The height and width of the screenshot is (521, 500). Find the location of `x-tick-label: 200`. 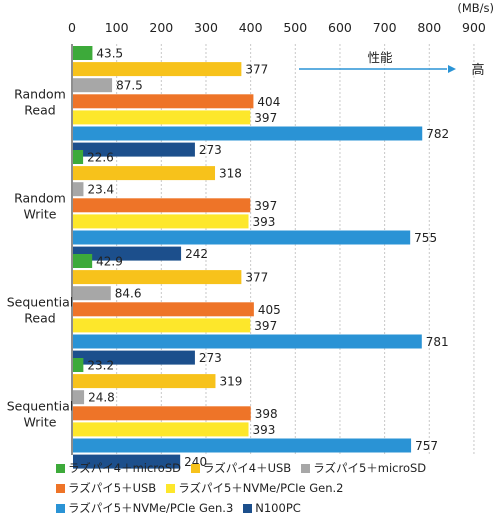

x-tick-label: 200 is located at coordinates (161, 27).